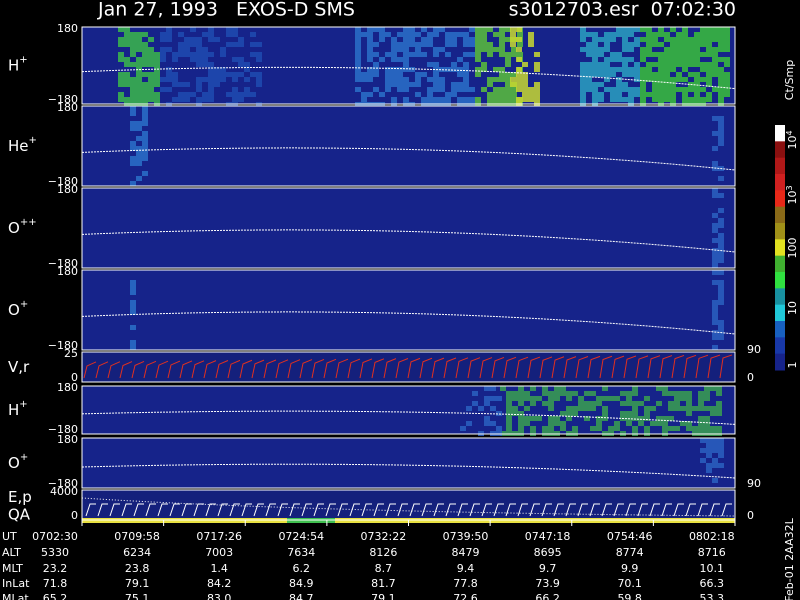 The height and width of the screenshot is (600, 800). I want to click on panel-frame, so click(408, 310).